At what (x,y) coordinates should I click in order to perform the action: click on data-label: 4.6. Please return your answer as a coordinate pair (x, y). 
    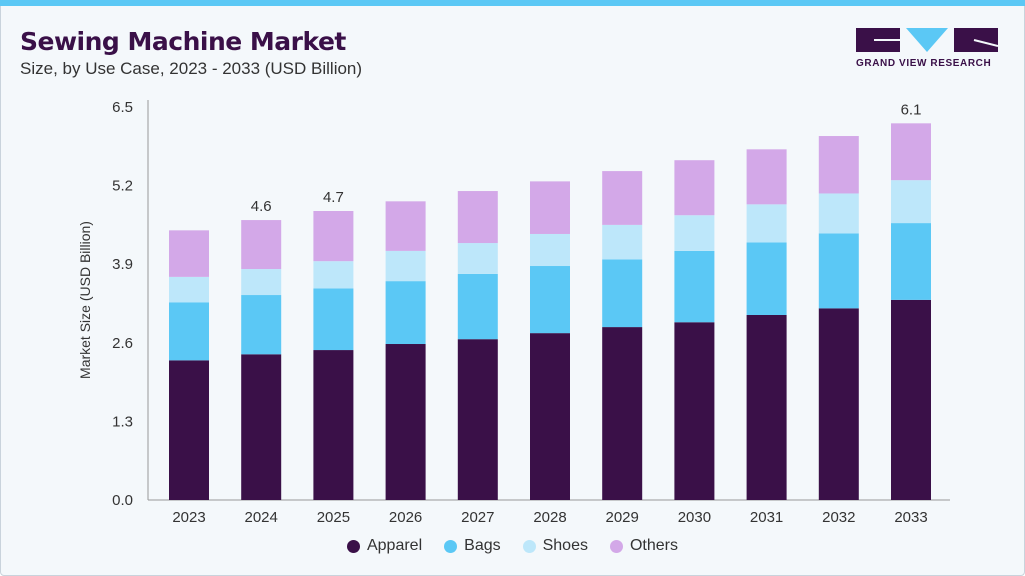
    Looking at the image, I should click on (261, 206).